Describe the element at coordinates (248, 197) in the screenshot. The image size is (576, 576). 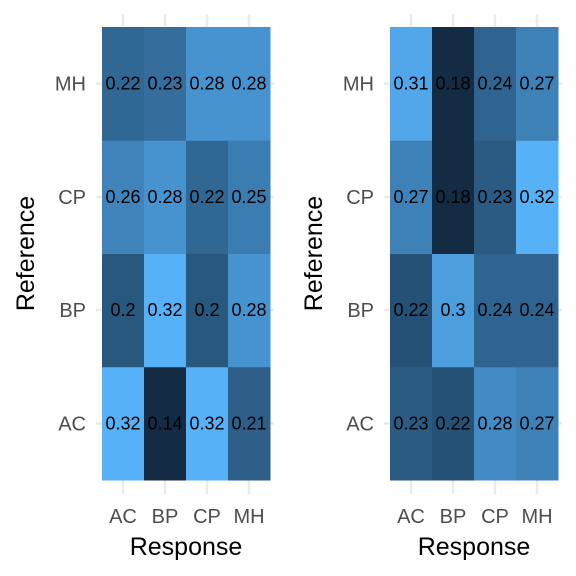
I see `cell-value-label: 0.25` at that location.